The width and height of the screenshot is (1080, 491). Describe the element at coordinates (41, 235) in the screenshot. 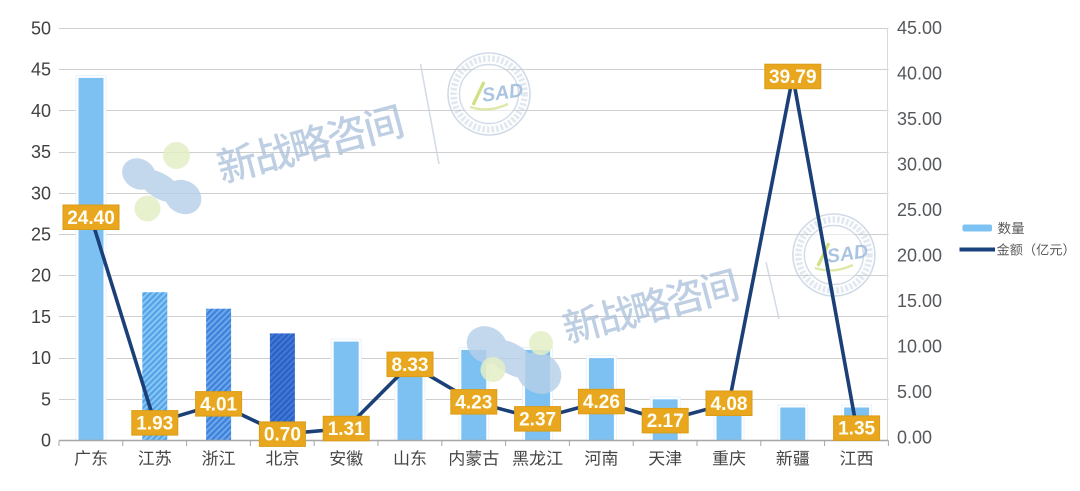

I see `svg-text: 25` at that location.